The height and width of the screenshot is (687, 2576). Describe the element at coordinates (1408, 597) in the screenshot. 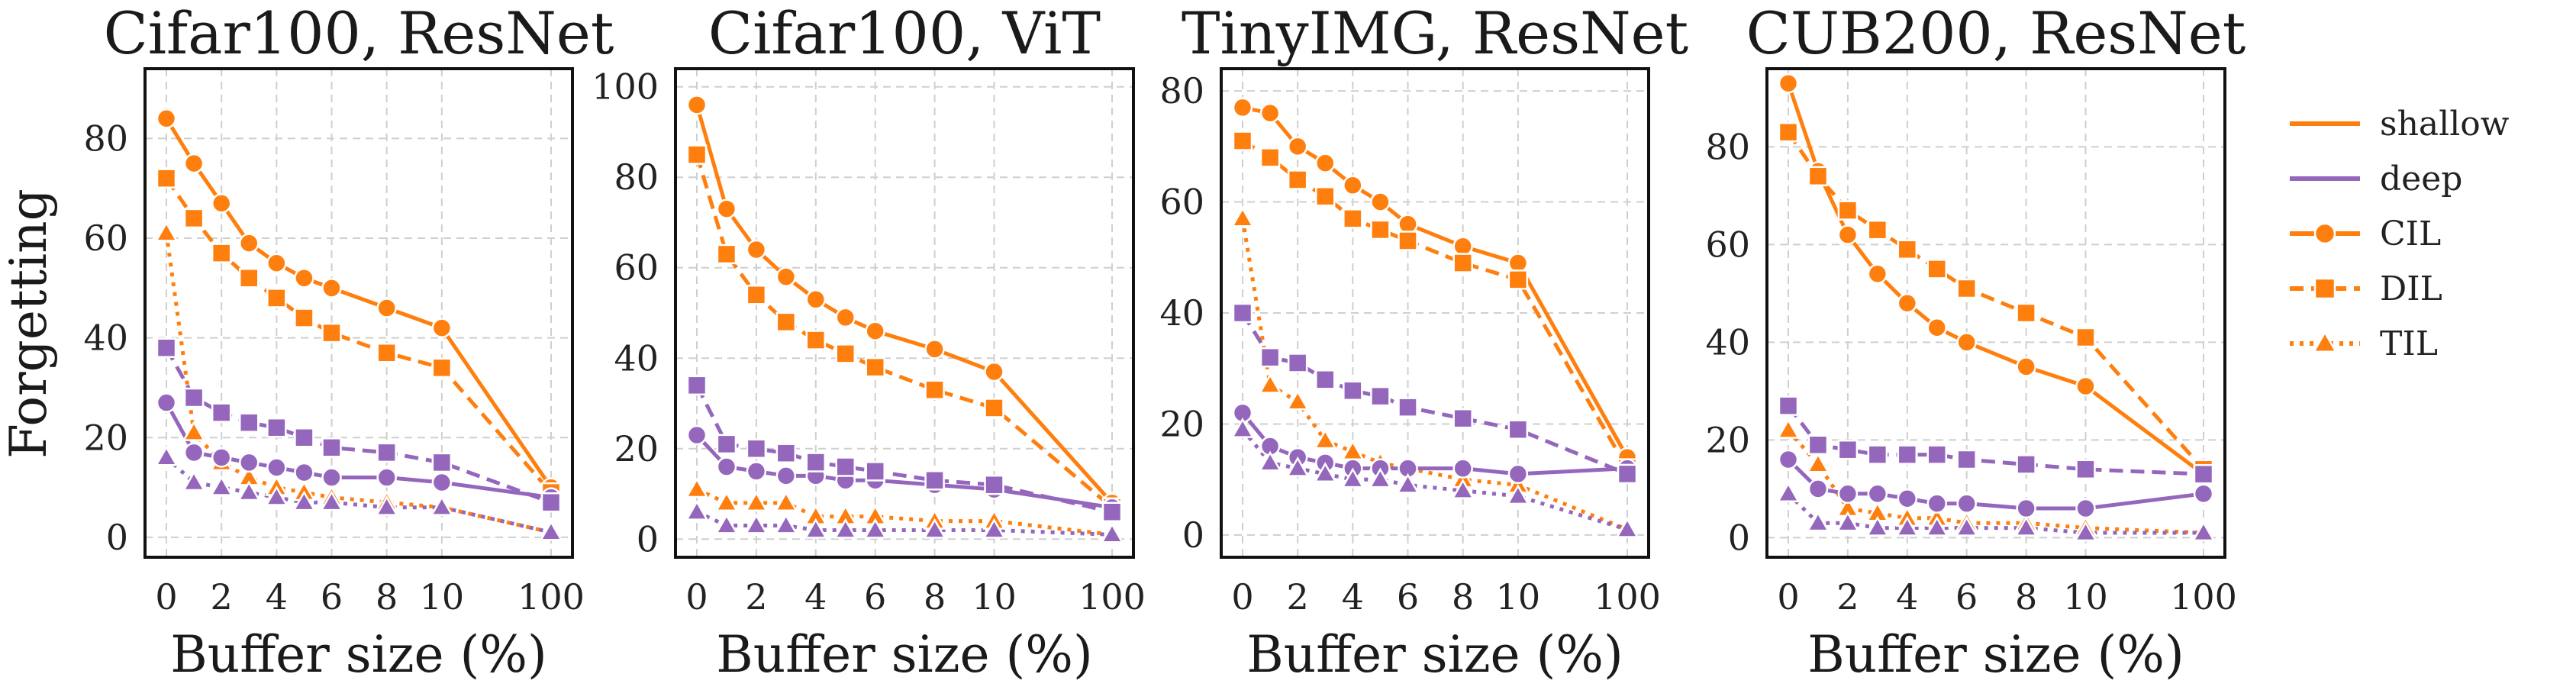

I see `x-tick-label: 6` at that location.